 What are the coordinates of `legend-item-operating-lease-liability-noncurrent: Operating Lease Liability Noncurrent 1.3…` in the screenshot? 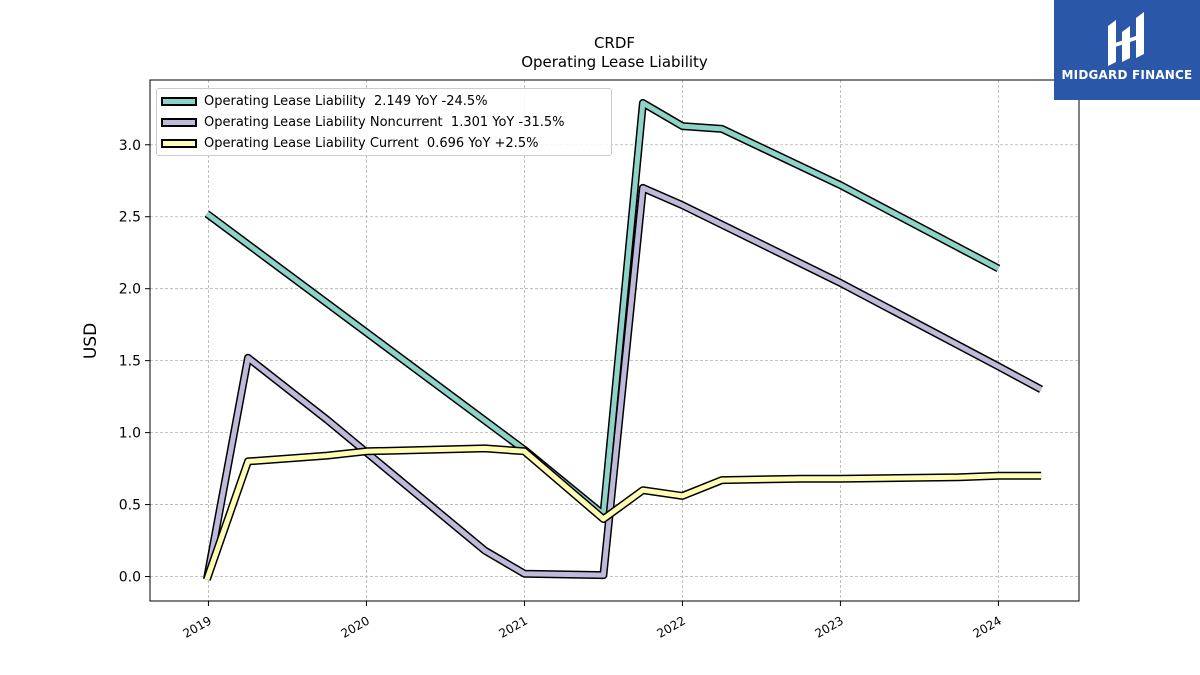 It's located at (363, 122).